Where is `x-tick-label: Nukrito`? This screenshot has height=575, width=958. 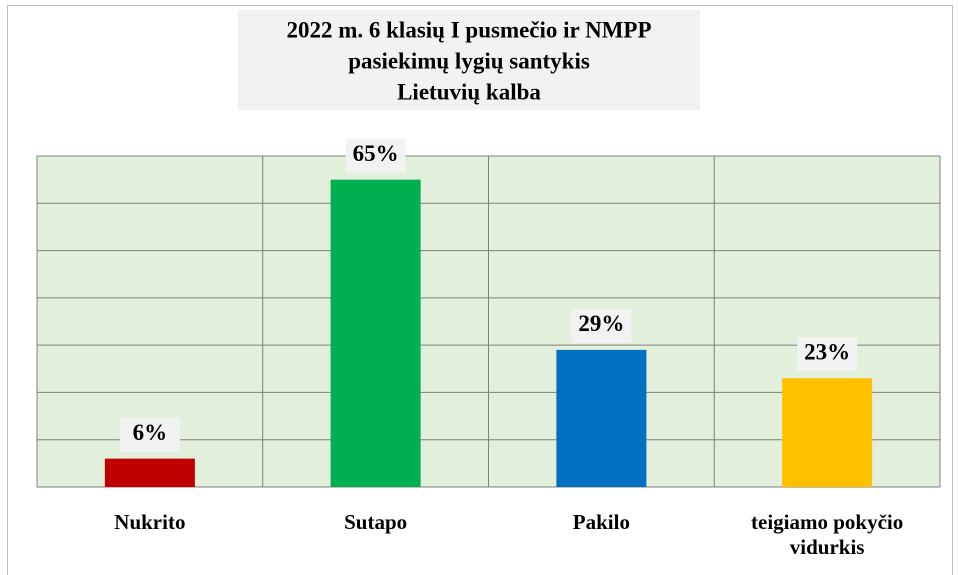 x-tick-label: Nukrito is located at coordinates (150, 522).